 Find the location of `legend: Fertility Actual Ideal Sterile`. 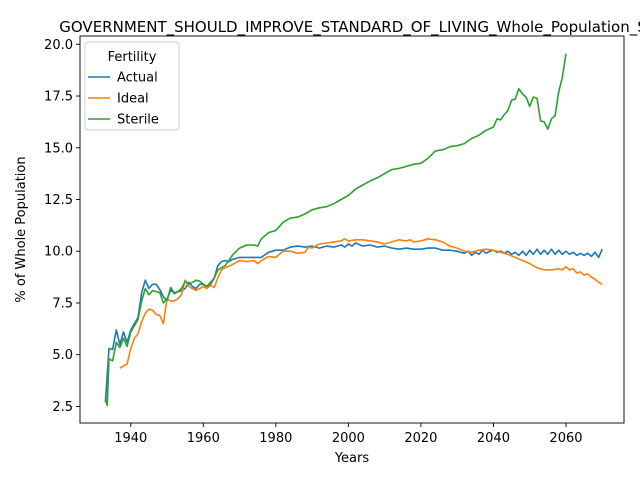

legend: Fertility Actual Ideal Sterile is located at coordinates (132, 86).